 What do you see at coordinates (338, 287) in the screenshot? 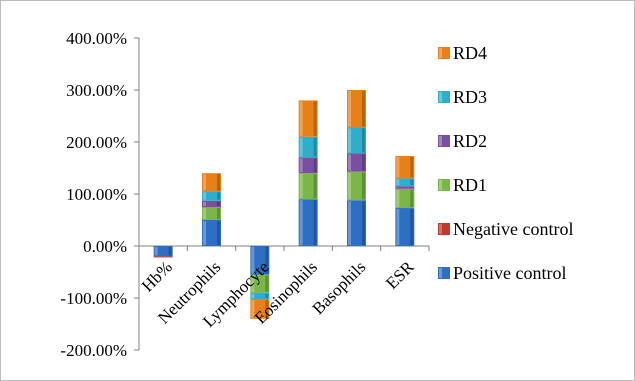
I see `x-tick-label: Basophils` at bounding box center [338, 287].